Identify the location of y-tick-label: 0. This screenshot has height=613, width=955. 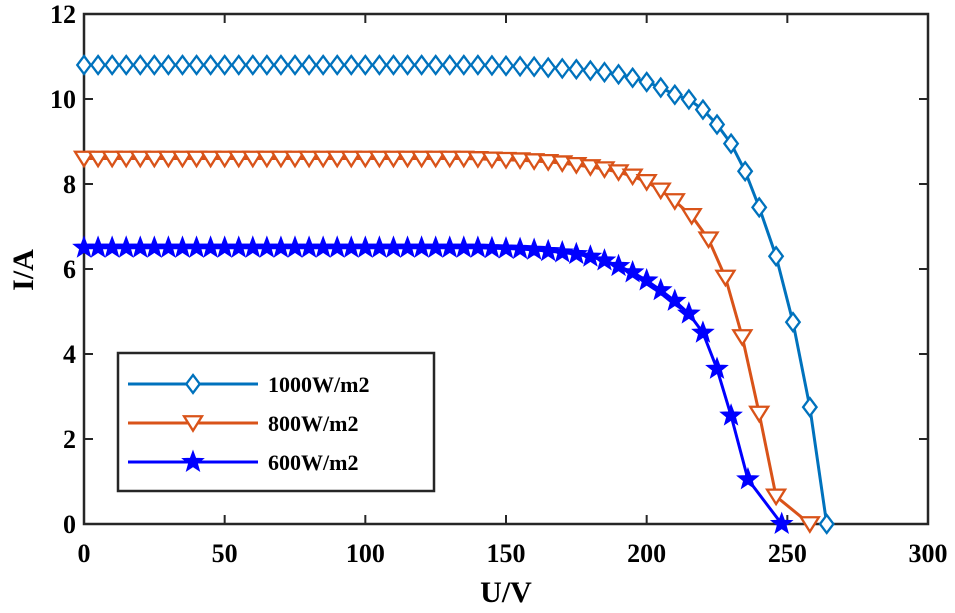
(69, 524).